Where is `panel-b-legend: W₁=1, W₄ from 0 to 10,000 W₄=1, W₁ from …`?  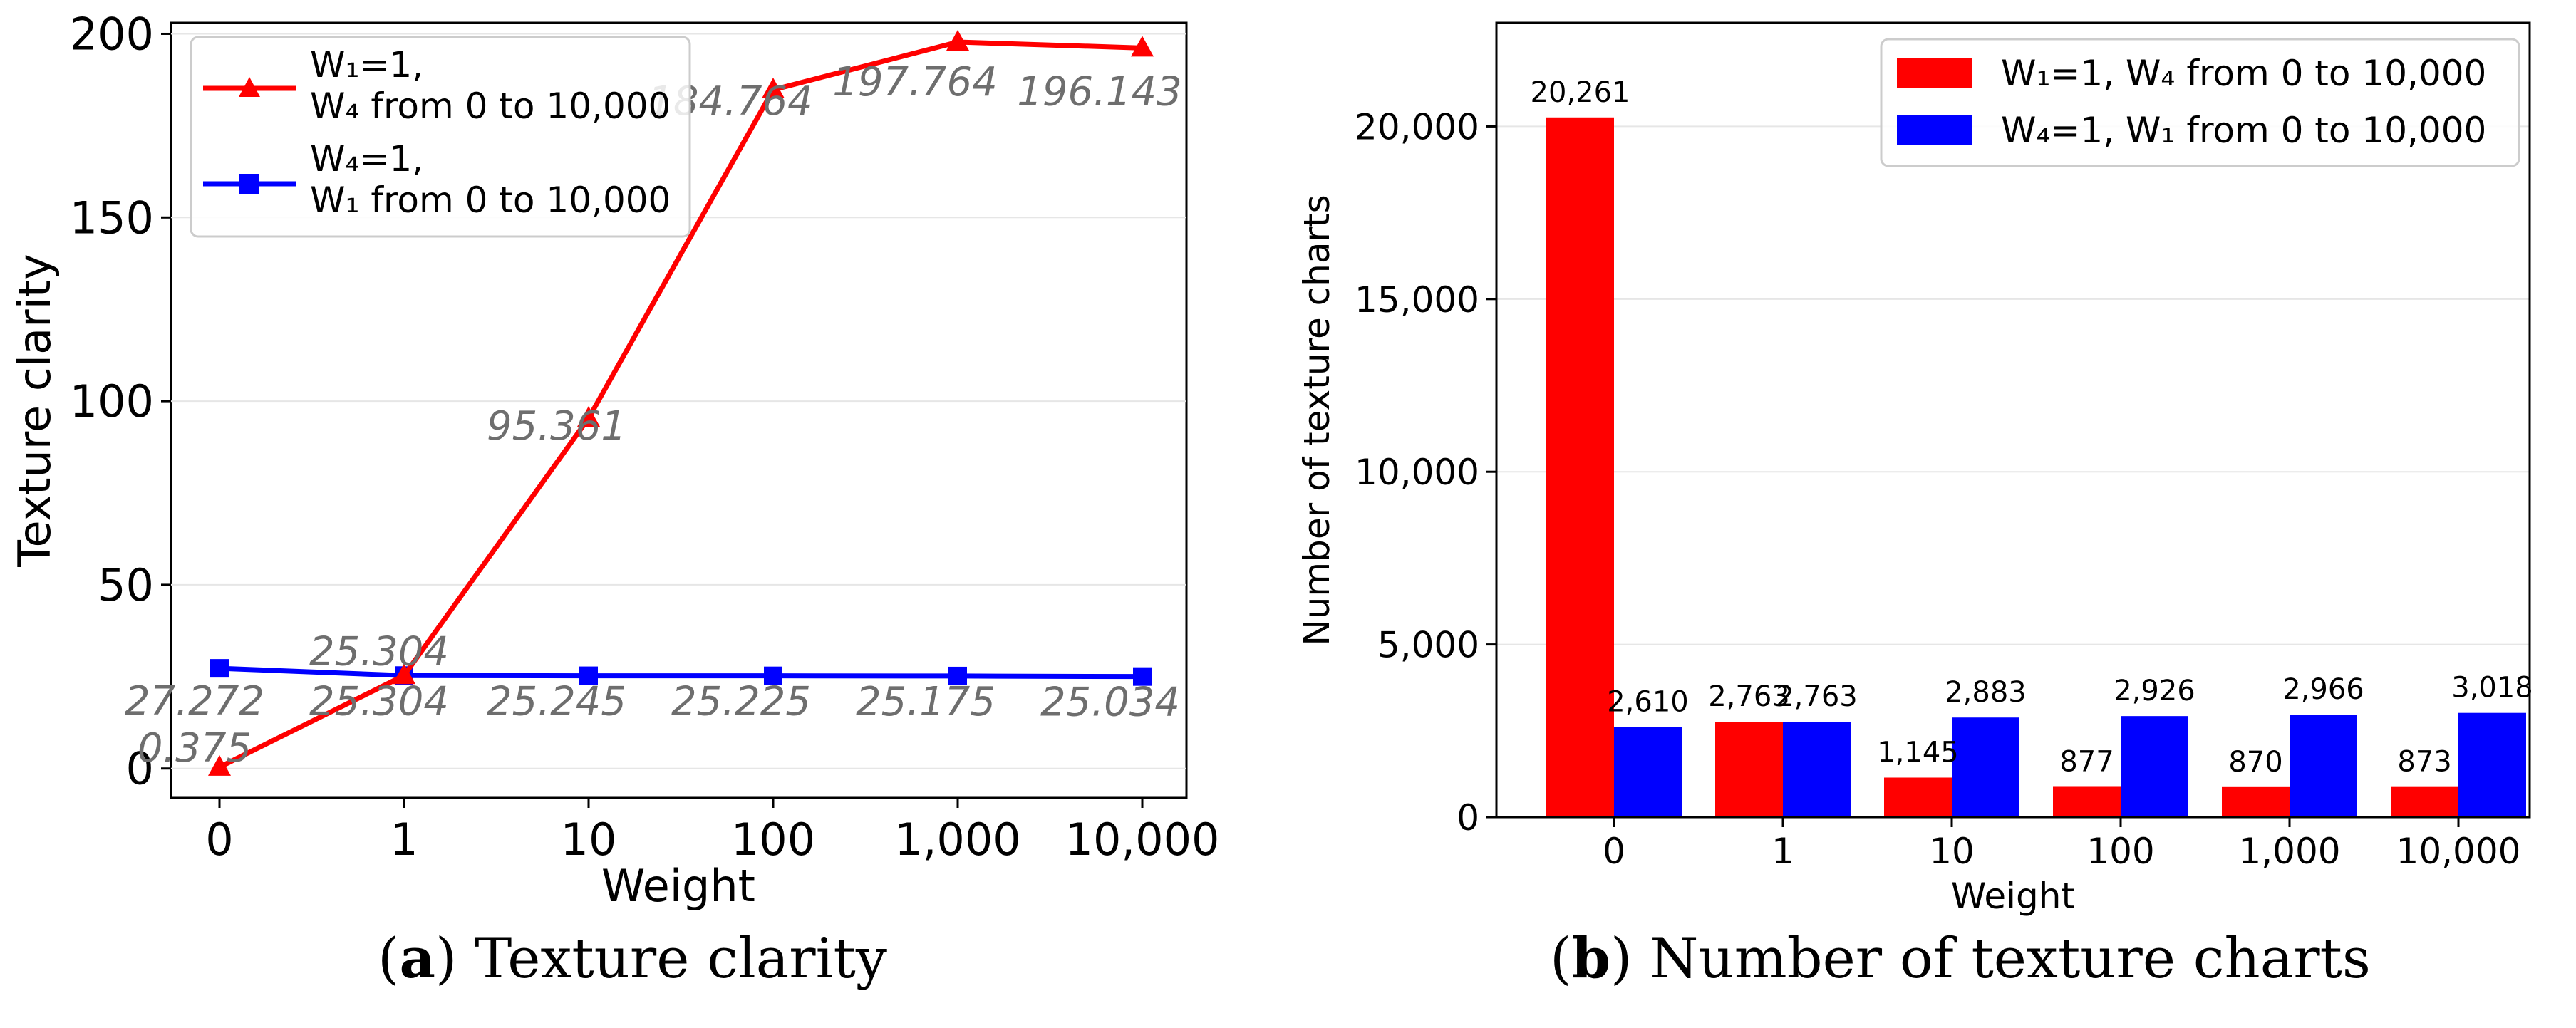
panel-b-legend: W₁=1, W₄ from 0 to 10,000 W₄=1, W₁ from … is located at coordinates (2200, 102).